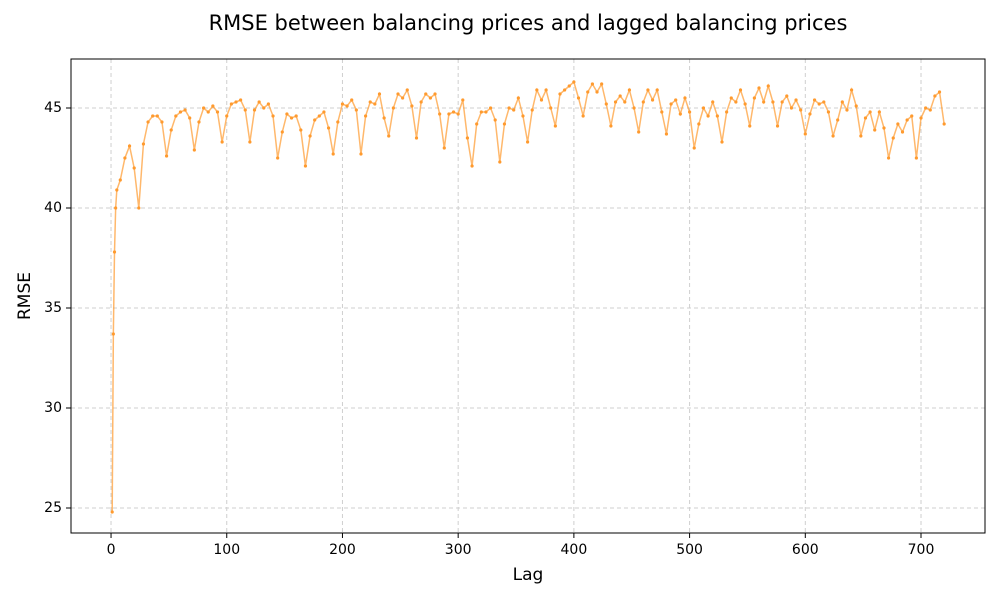 The image size is (1000, 600). What do you see at coordinates (53, 308) in the screenshot?
I see `y-tick-label: 35` at bounding box center [53, 308].